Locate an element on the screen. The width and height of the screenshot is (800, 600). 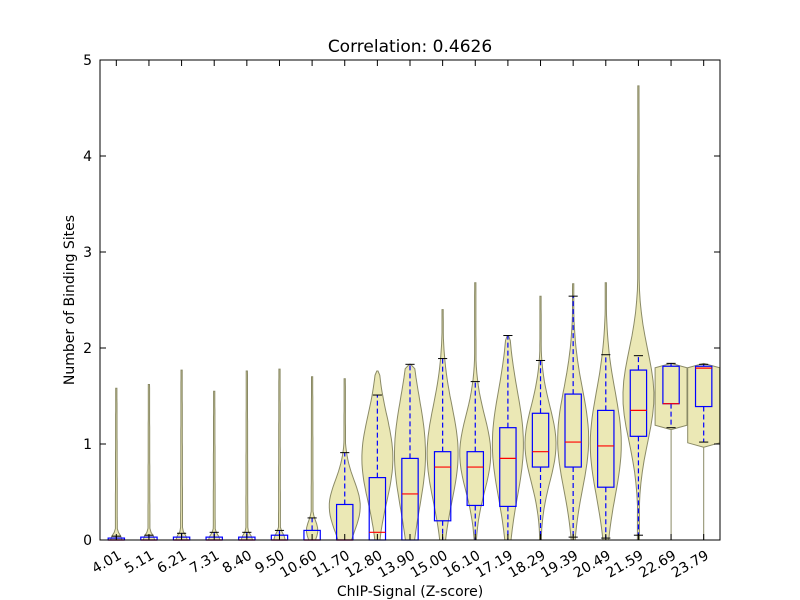
x-tick-label: 4.01 is located at coordinates (106, 562).